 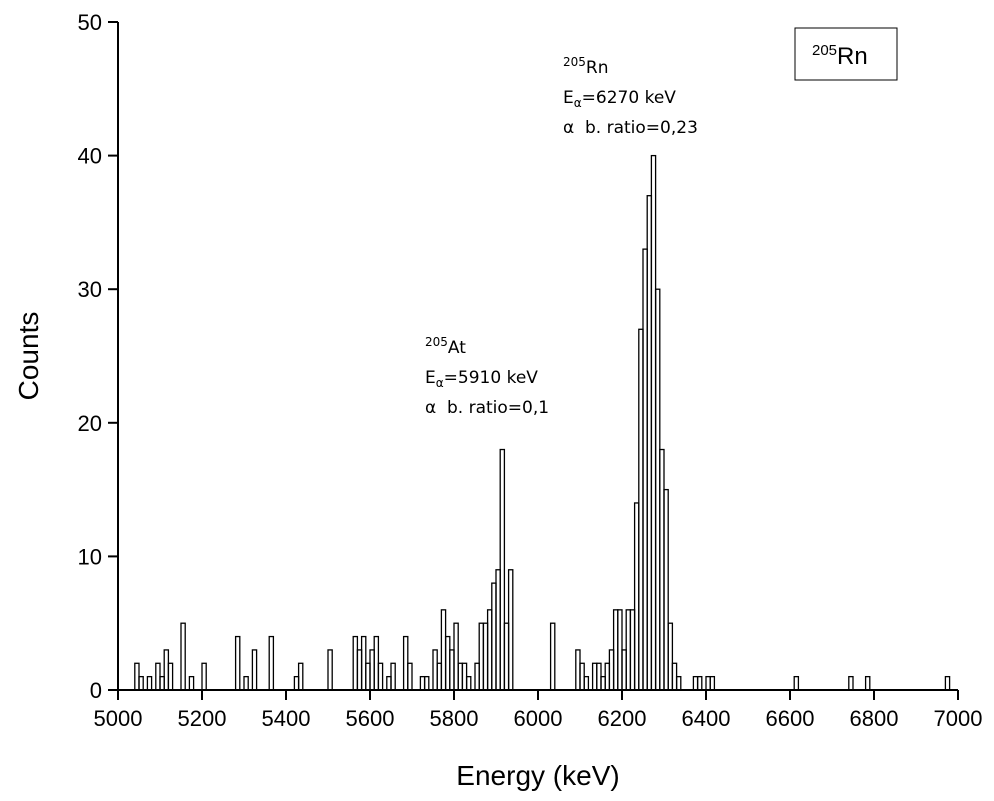 I want to click on x-axis-title: Energy (keV), so click(x=537, y=775).